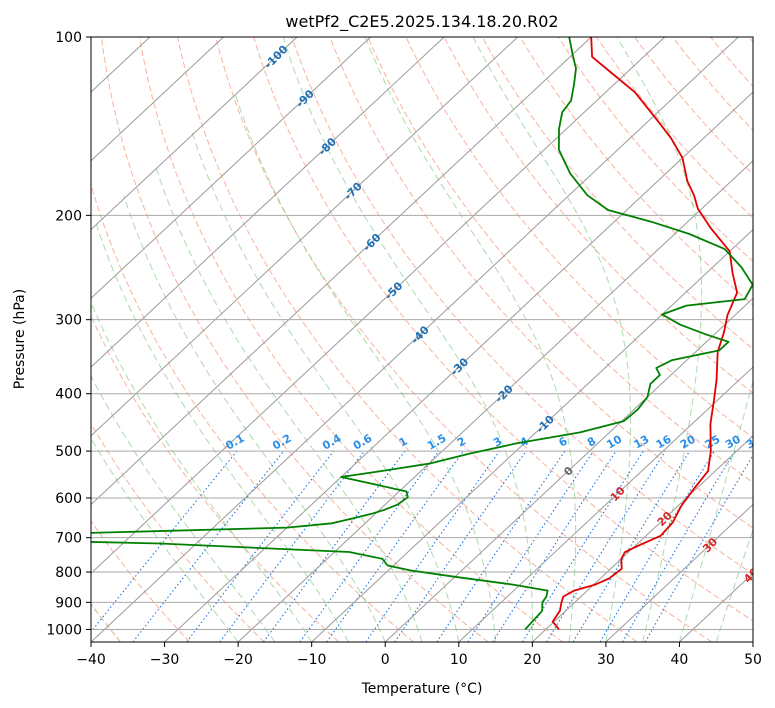 This screenshot has height=708, width=775. I want to click on y-tick-label: 700, so click(68, 539).